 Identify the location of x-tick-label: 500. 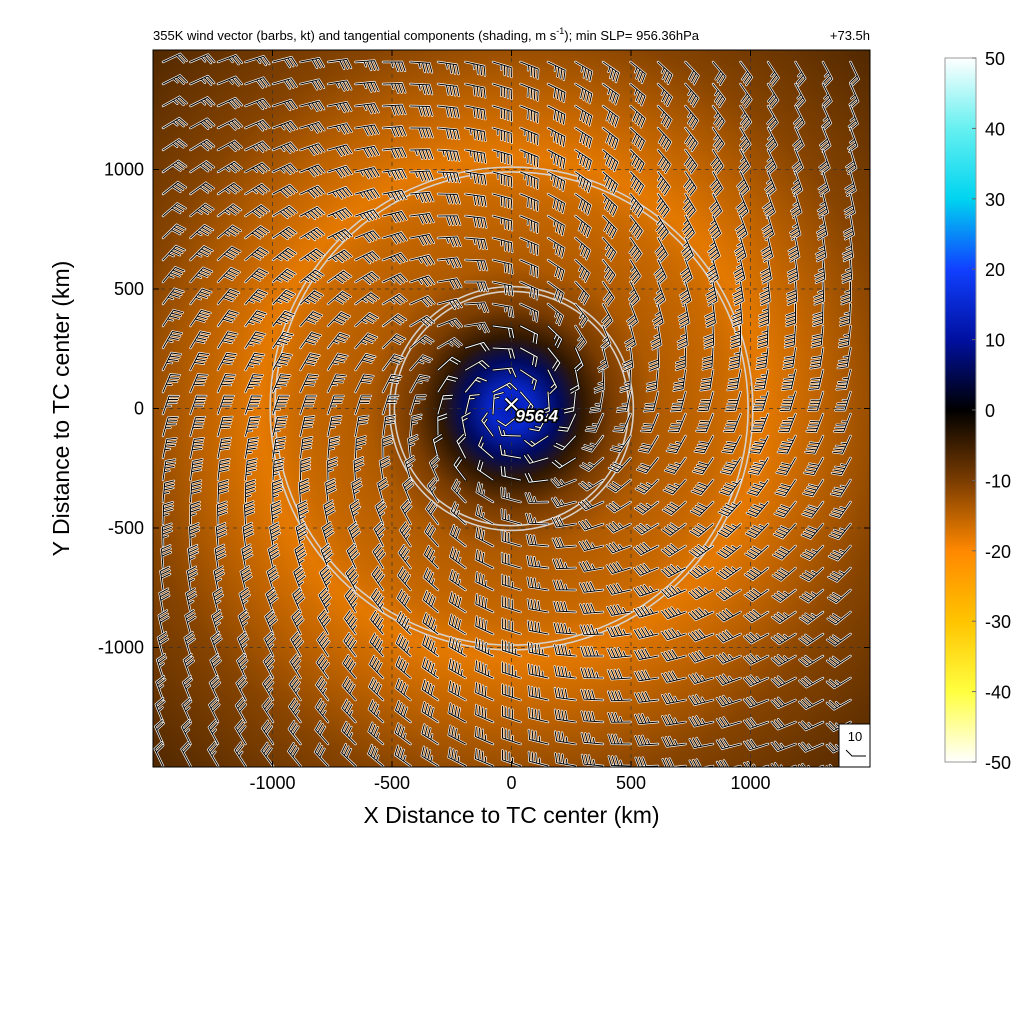
(631, 783).